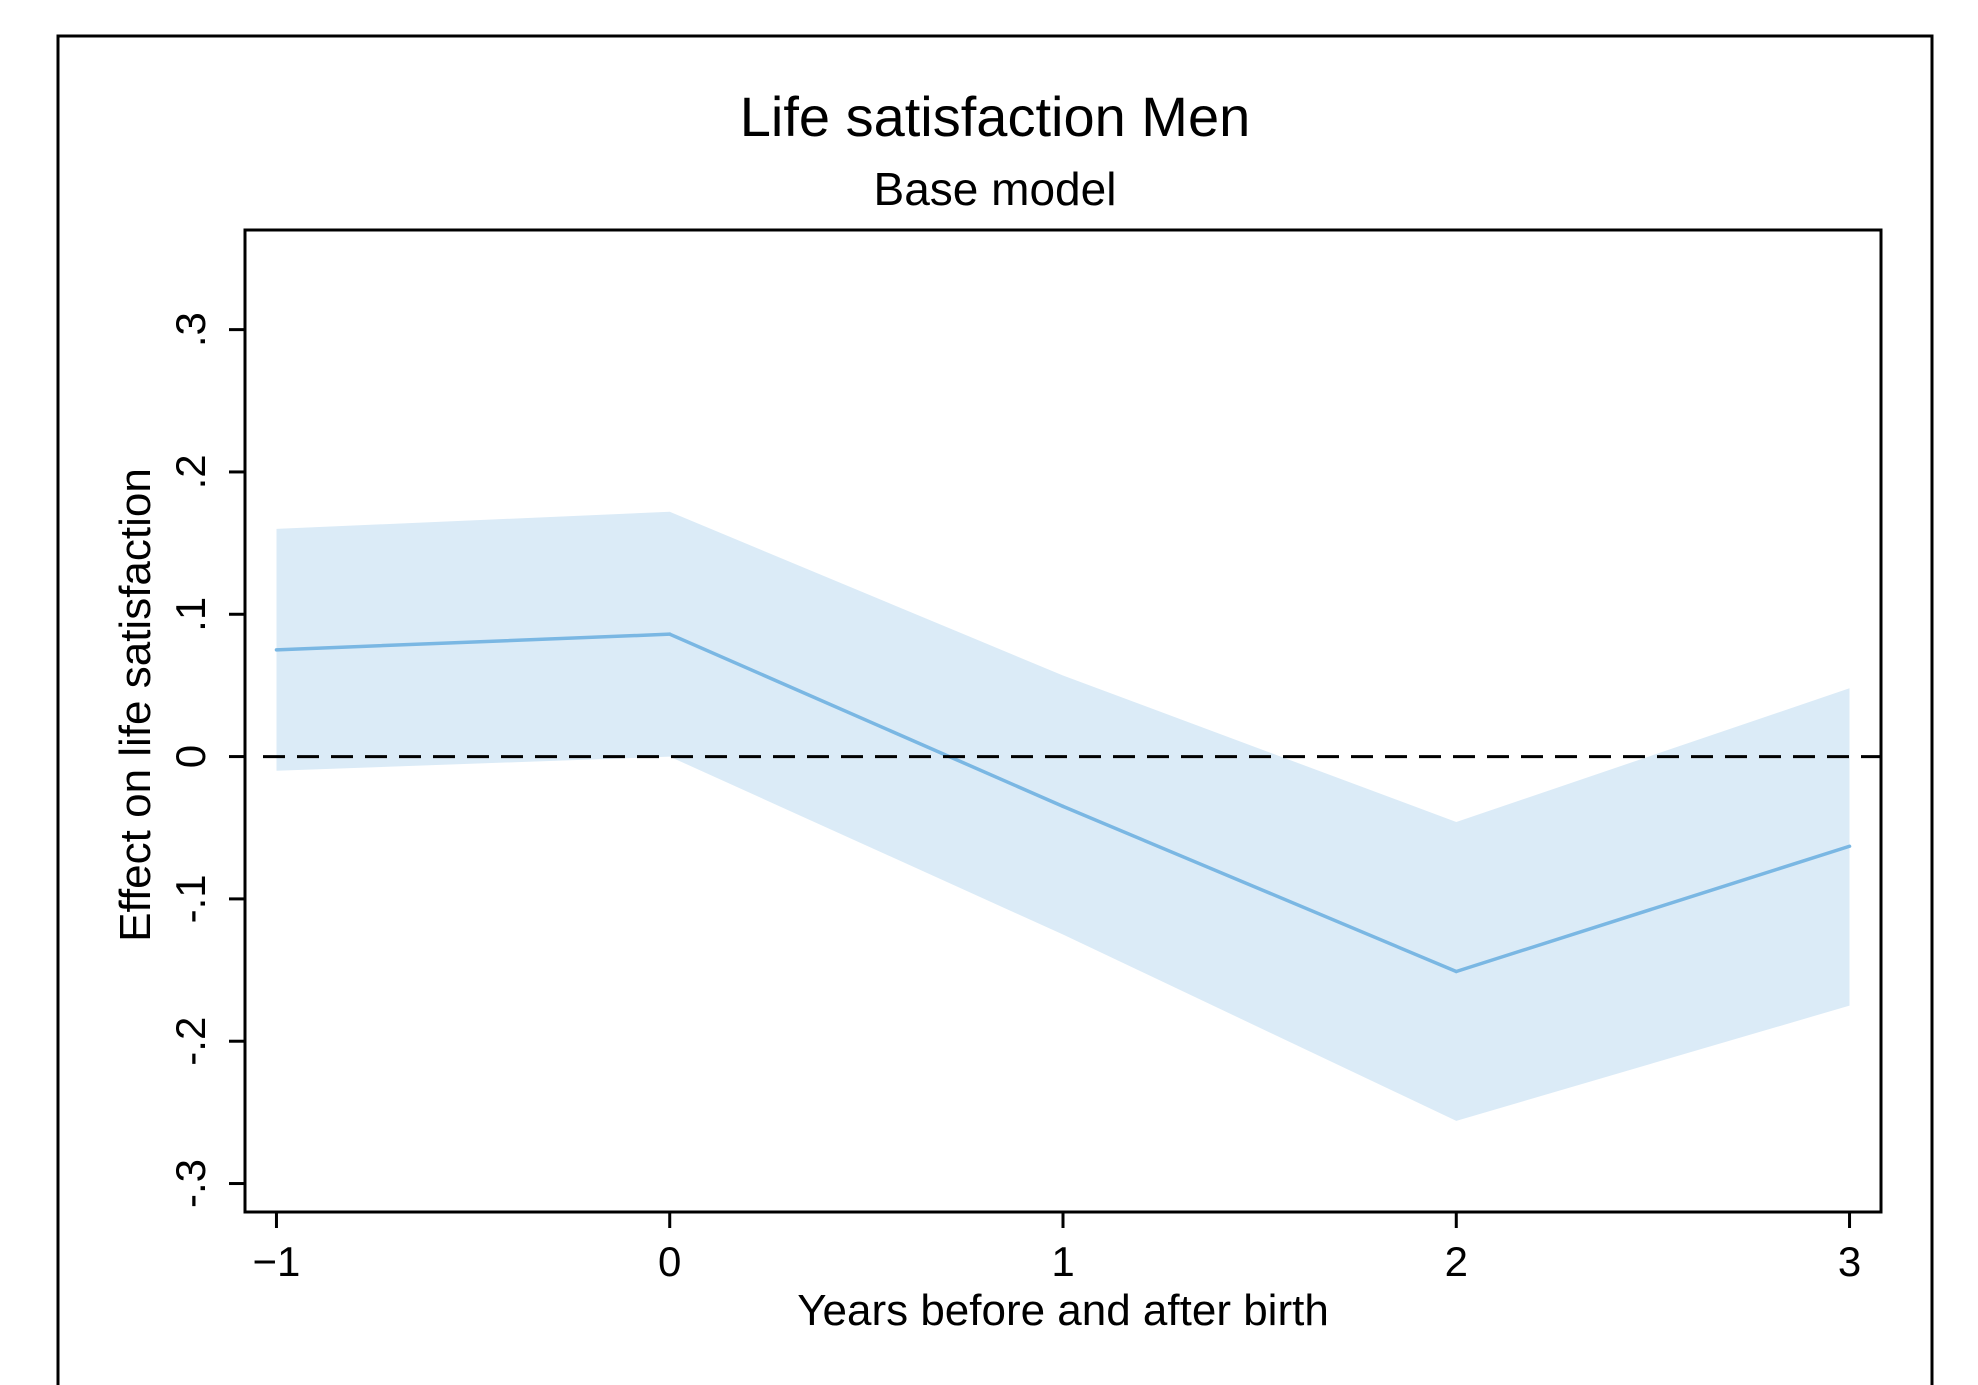 The image size is (1978, 1385). I want to click on x-tick-label: 2, so click(1456, 1261).